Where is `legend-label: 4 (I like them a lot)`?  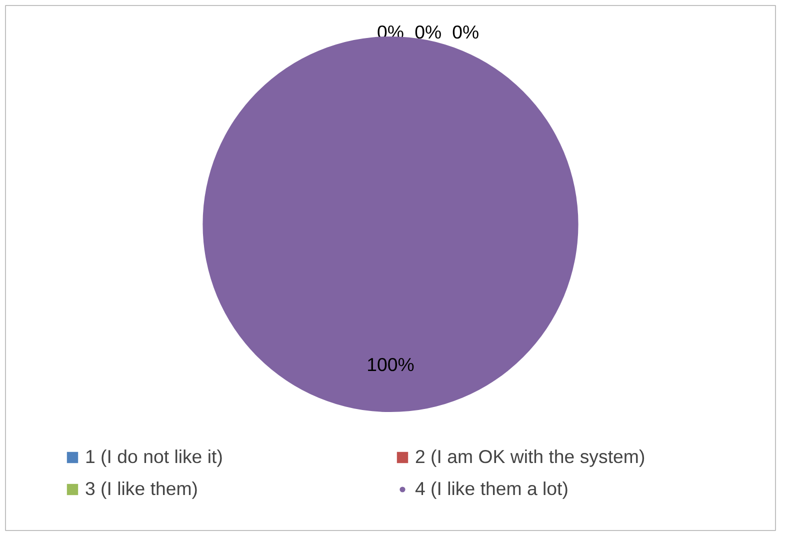 legend-label: 4 (I like them a lot) is located at coordinates (492, 489).